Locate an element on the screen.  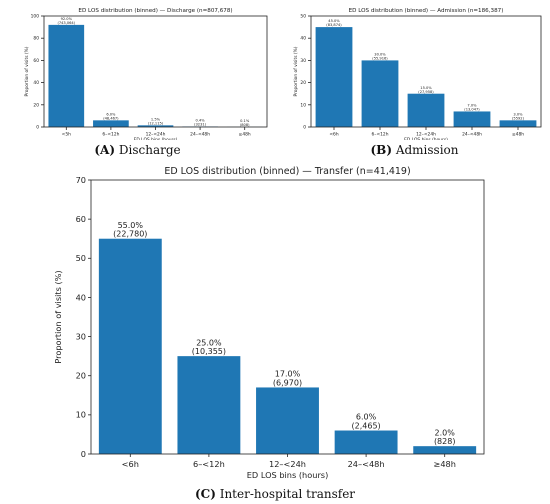
bar-count-label: (6,970) is located at coordinates (287, 382).